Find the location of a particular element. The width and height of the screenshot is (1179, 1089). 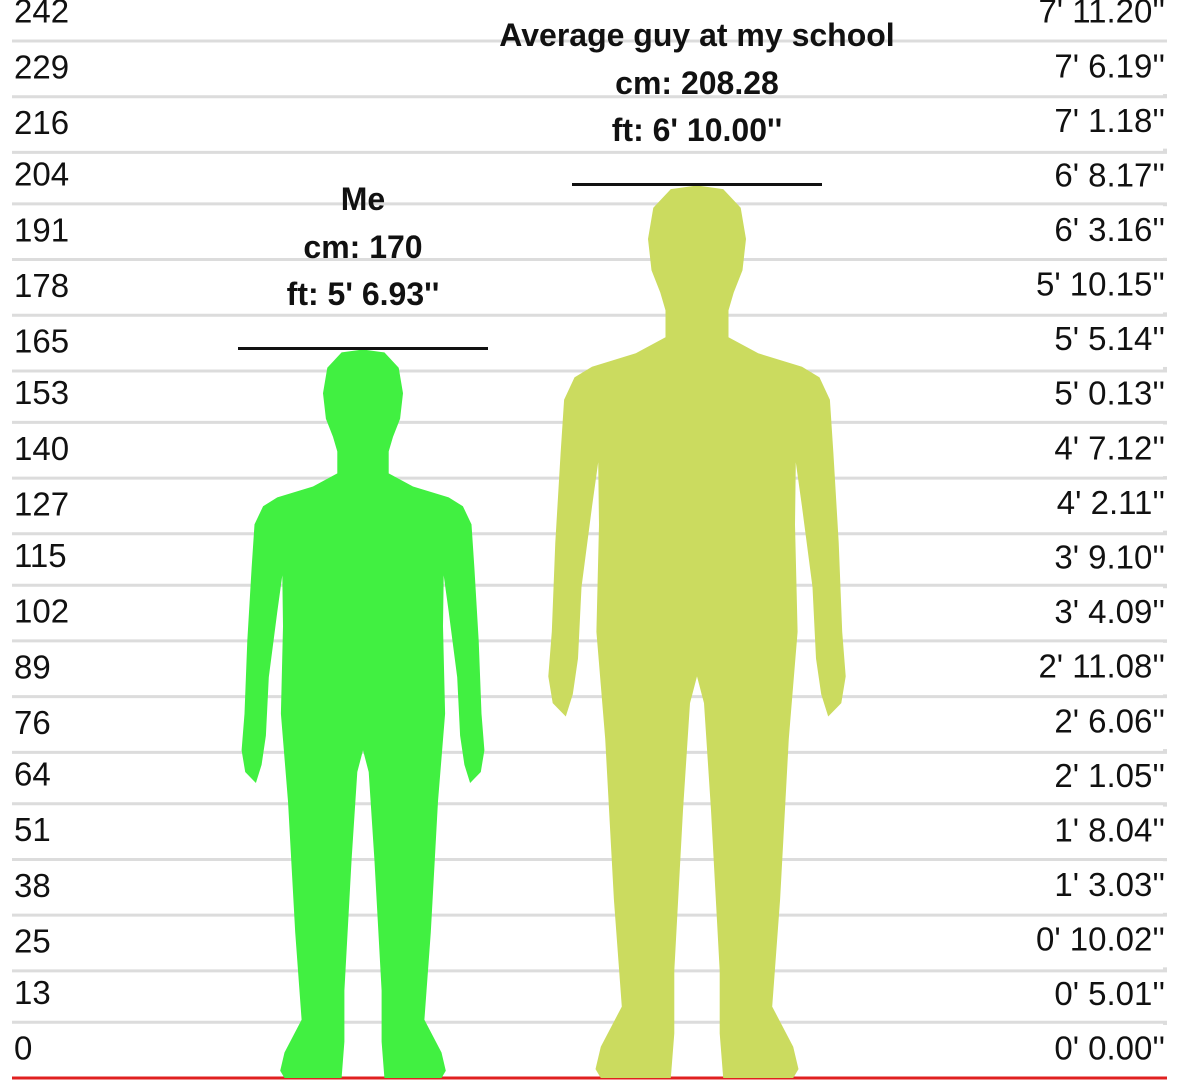

y2-tick-label: 6' 8.17'' is located at coordinates (1109, 174).